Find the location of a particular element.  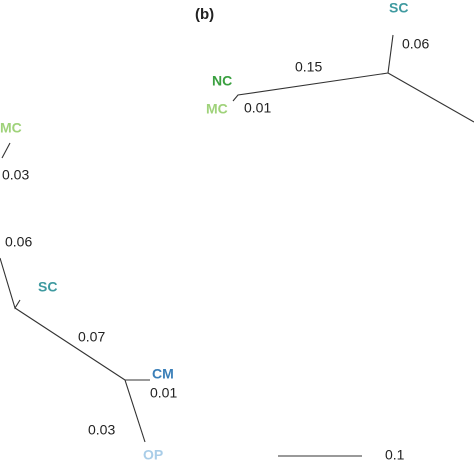

panel-label: (b) is located at coordinates (204, 14).